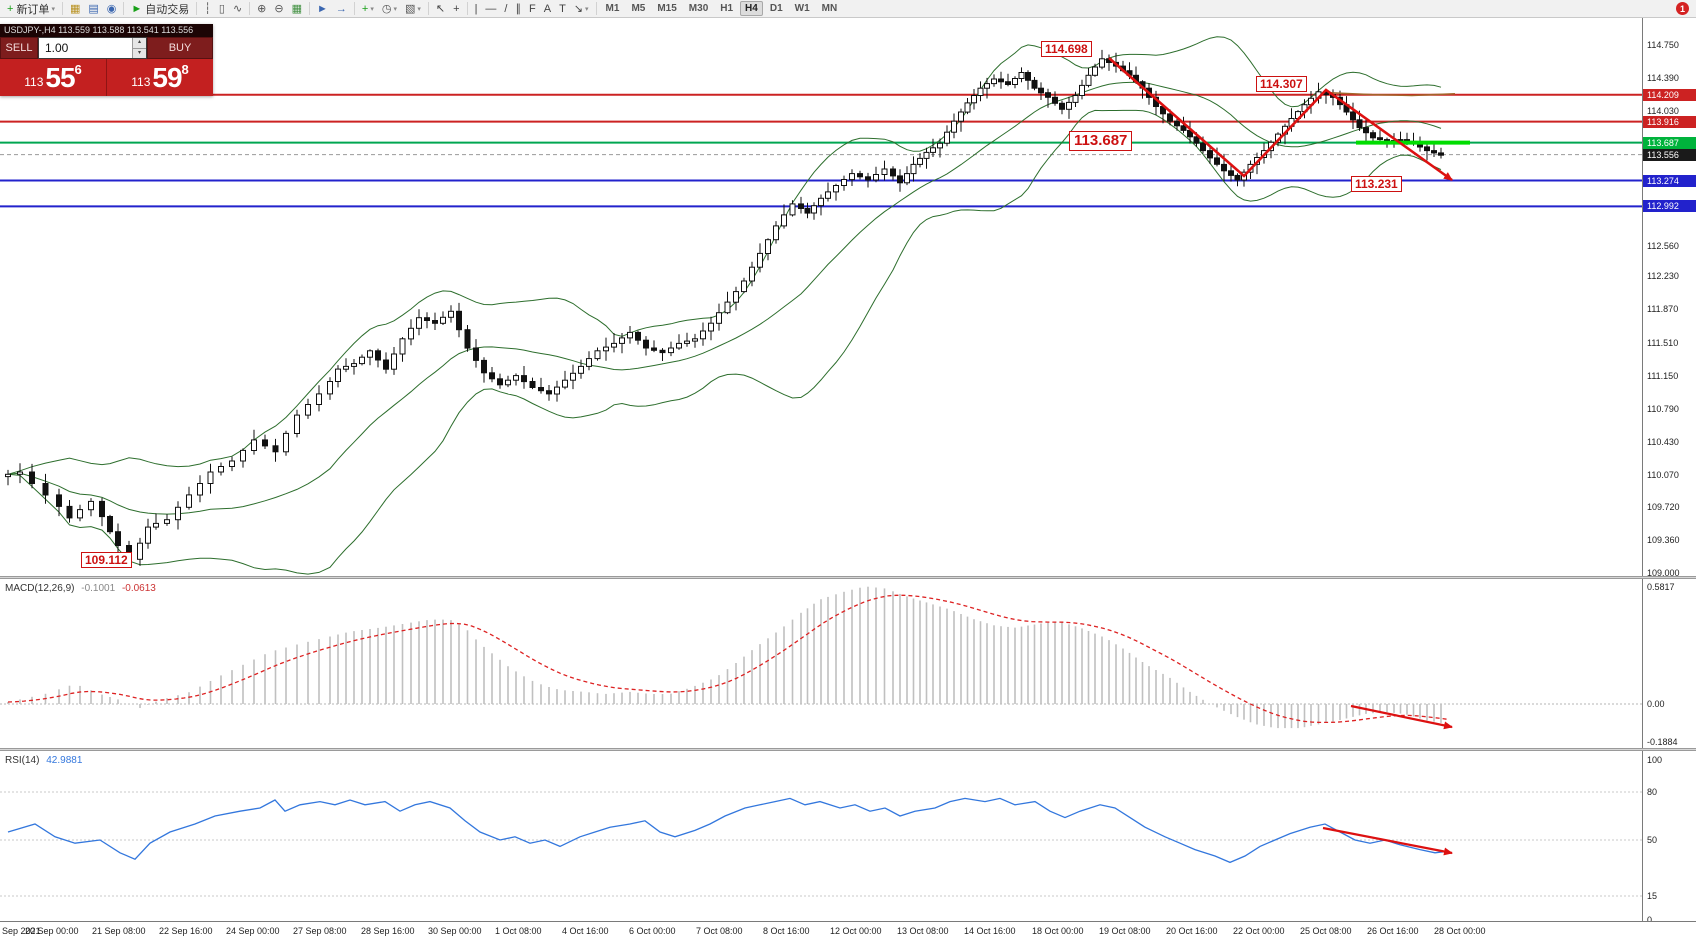  Describe the element at coordinates (160, 9) in the screenshot. I see `auto-trading-button: ► 自动交易` at that location.